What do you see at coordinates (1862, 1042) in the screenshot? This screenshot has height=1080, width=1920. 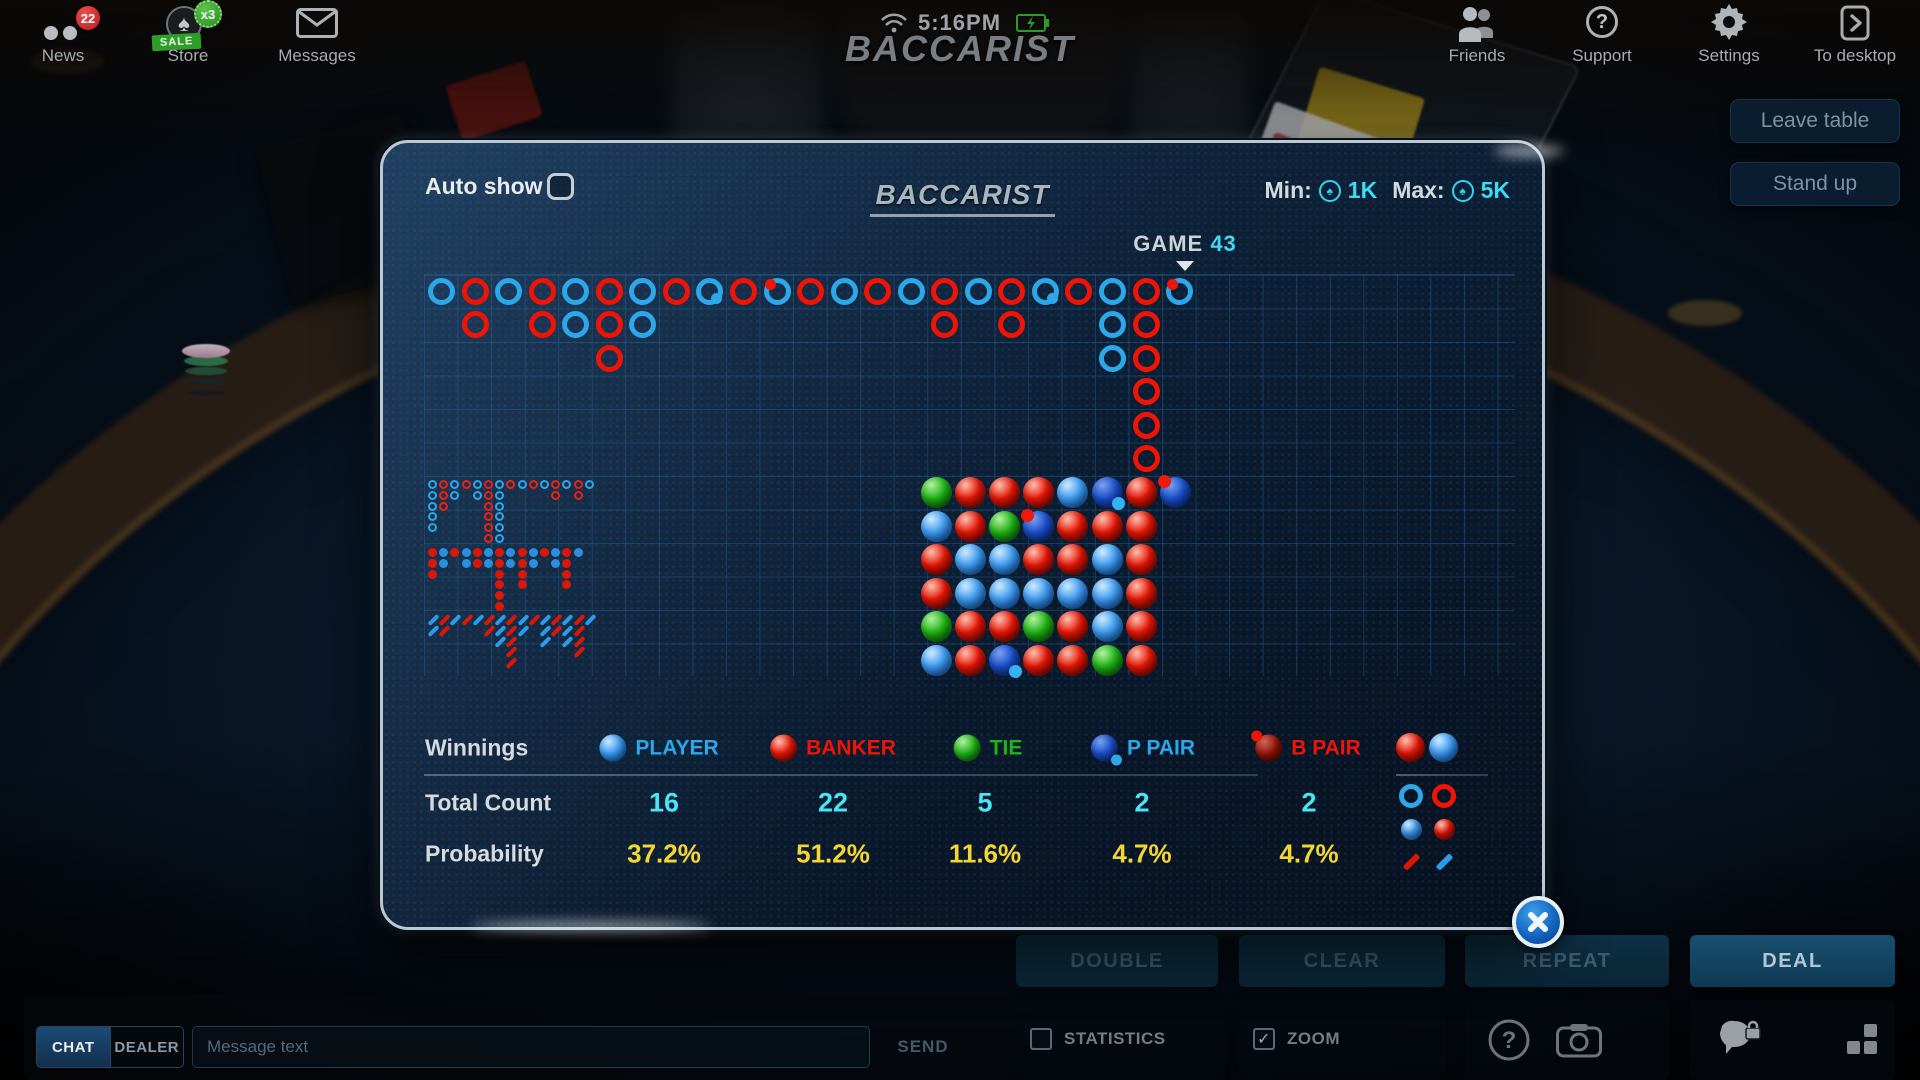 I see `layout-grid-icon` at bounding box center [1862, 1042].